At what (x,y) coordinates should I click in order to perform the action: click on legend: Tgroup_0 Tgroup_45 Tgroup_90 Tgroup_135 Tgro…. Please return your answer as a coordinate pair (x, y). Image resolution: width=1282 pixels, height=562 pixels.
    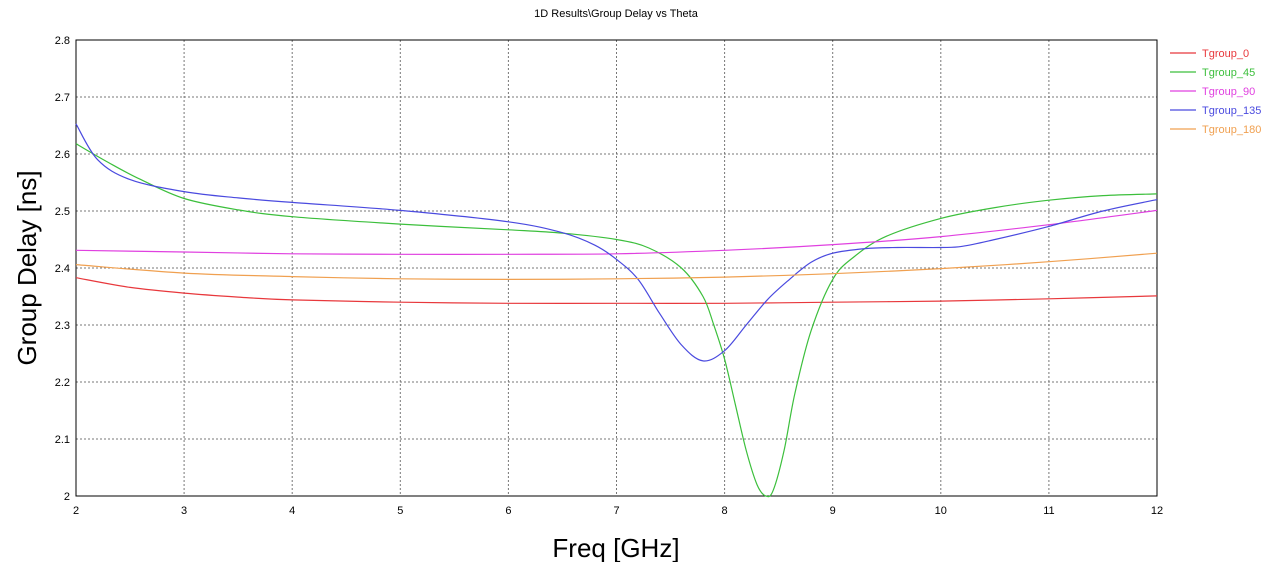
    Looking at the image, I should click on (1215, 92).